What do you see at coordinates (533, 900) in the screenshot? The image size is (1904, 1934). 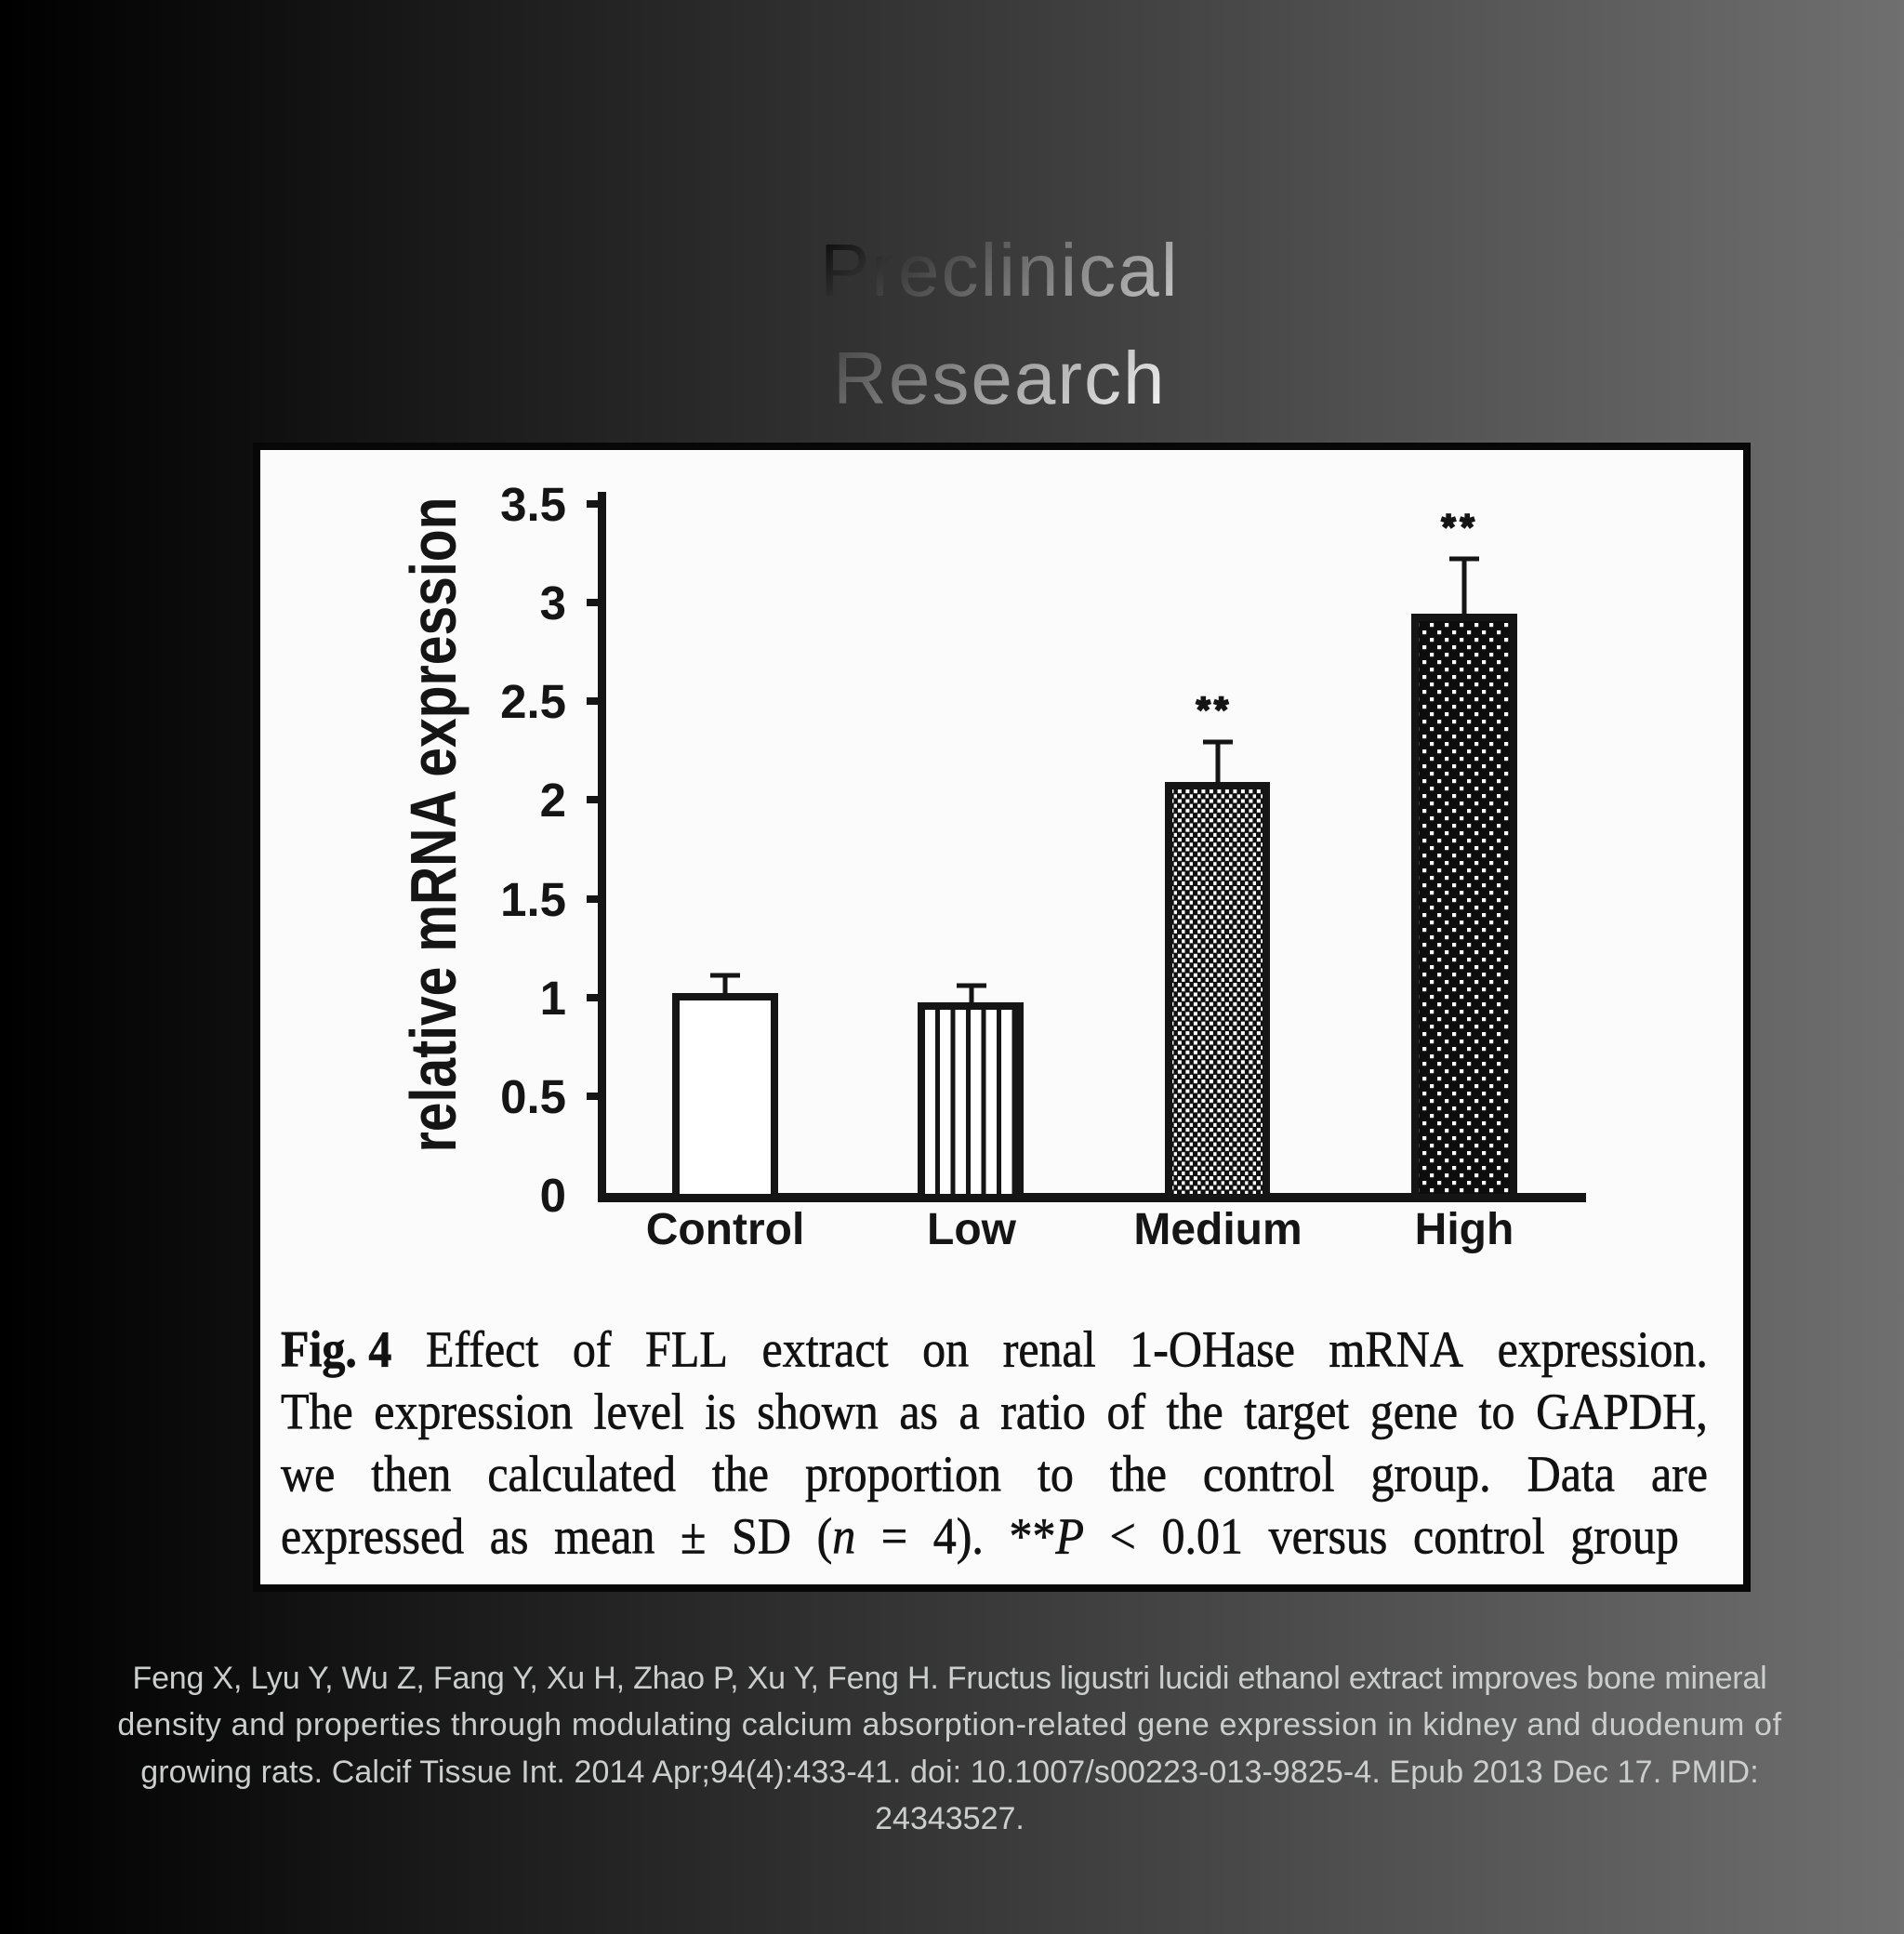 I see `svg-text: 1.5` at bounding box center [533, 900].